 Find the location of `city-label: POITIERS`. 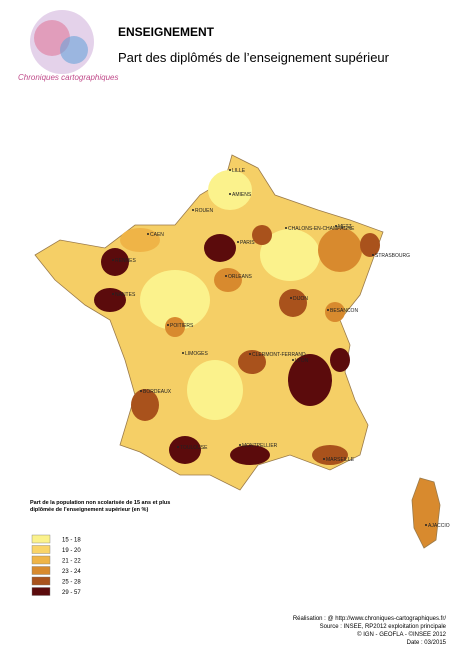

city-label: POITIERS is located at coordinates (182, 326).